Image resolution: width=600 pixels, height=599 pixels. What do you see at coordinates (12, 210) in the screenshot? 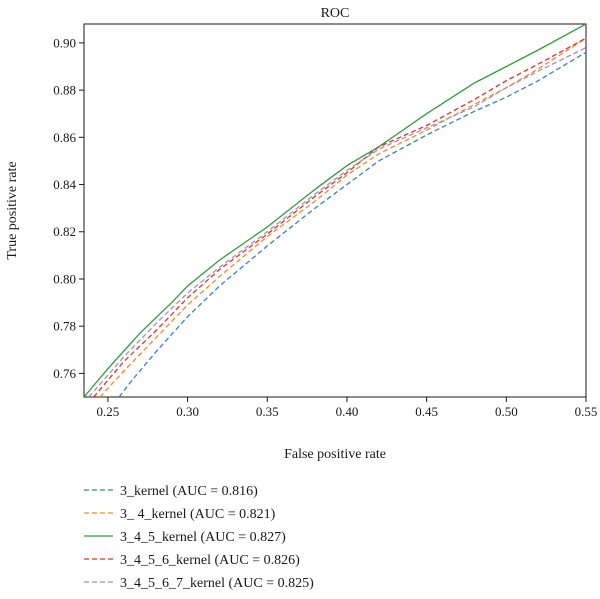
I see `y-axis-label: True positive rate` at bounding box center [12, 210].